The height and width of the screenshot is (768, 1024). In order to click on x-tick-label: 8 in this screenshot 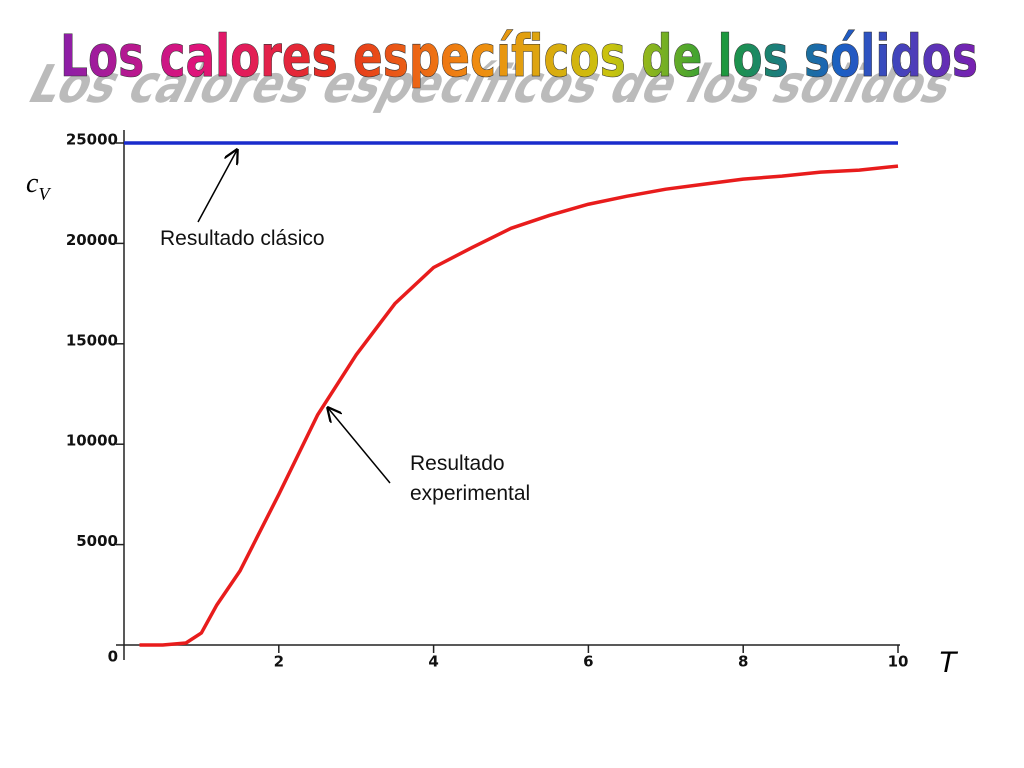, I will do `click(743, 662)`.